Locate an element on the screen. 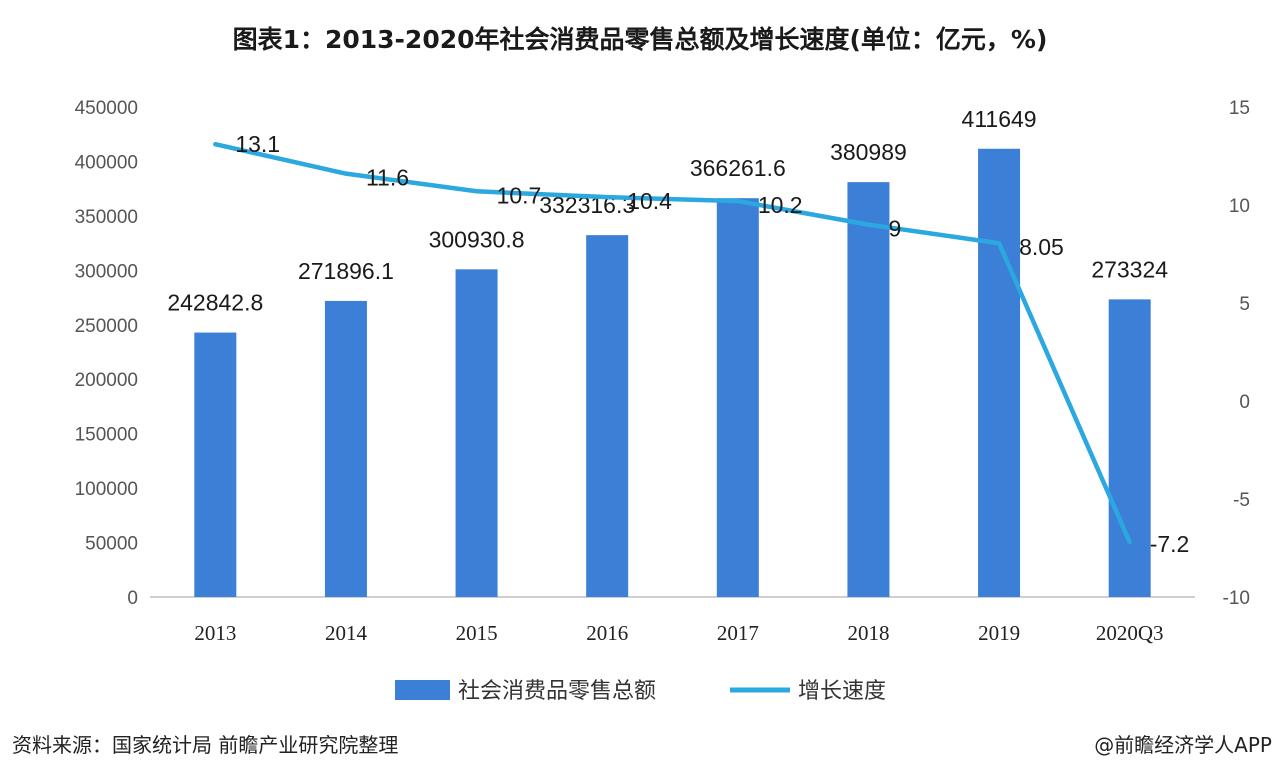  right-tick-label: 10 is located at coordinates (1239, 206).